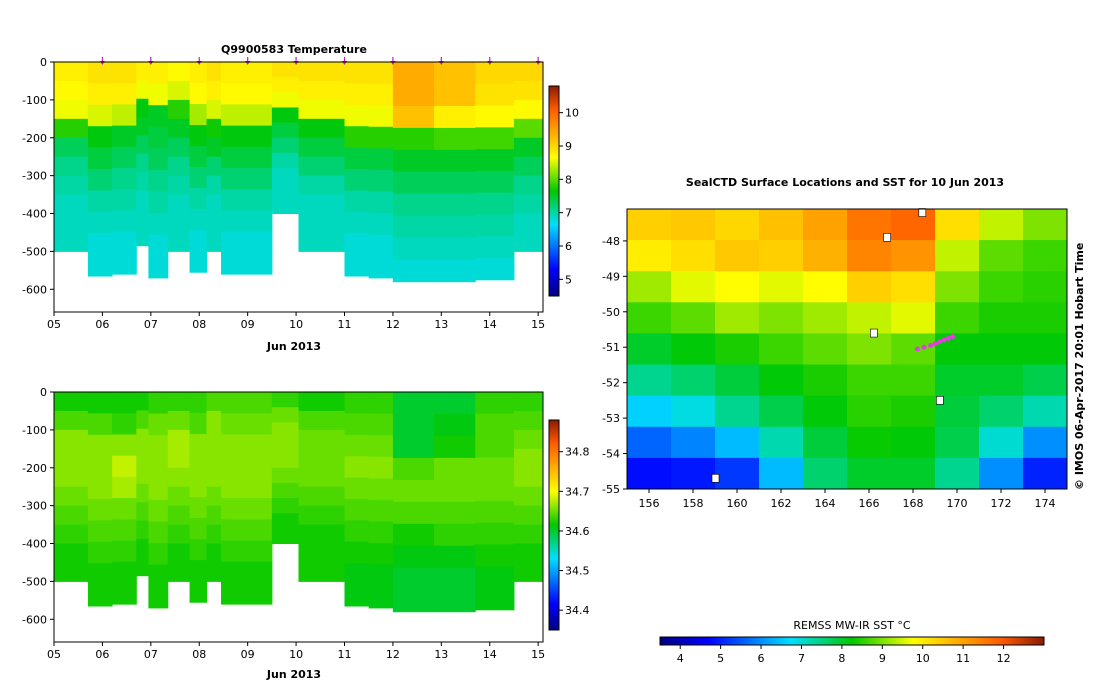 The height and width of the screenshot is (700, 1099). I want to click on sst-colorbar, so click(852, 641).